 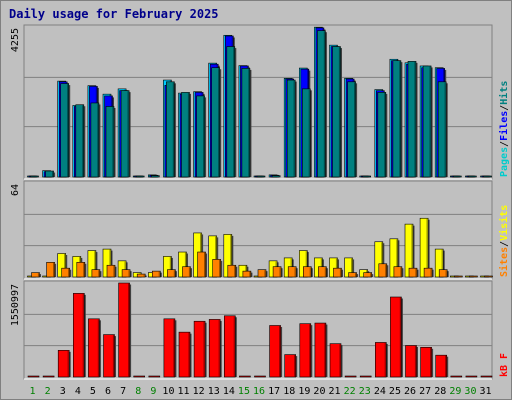 What do you see at coordinates (170, 129) in the screenshot?
I see `bar-pages-files-hits-pages-day10-face` at bounding box center [170, 129].